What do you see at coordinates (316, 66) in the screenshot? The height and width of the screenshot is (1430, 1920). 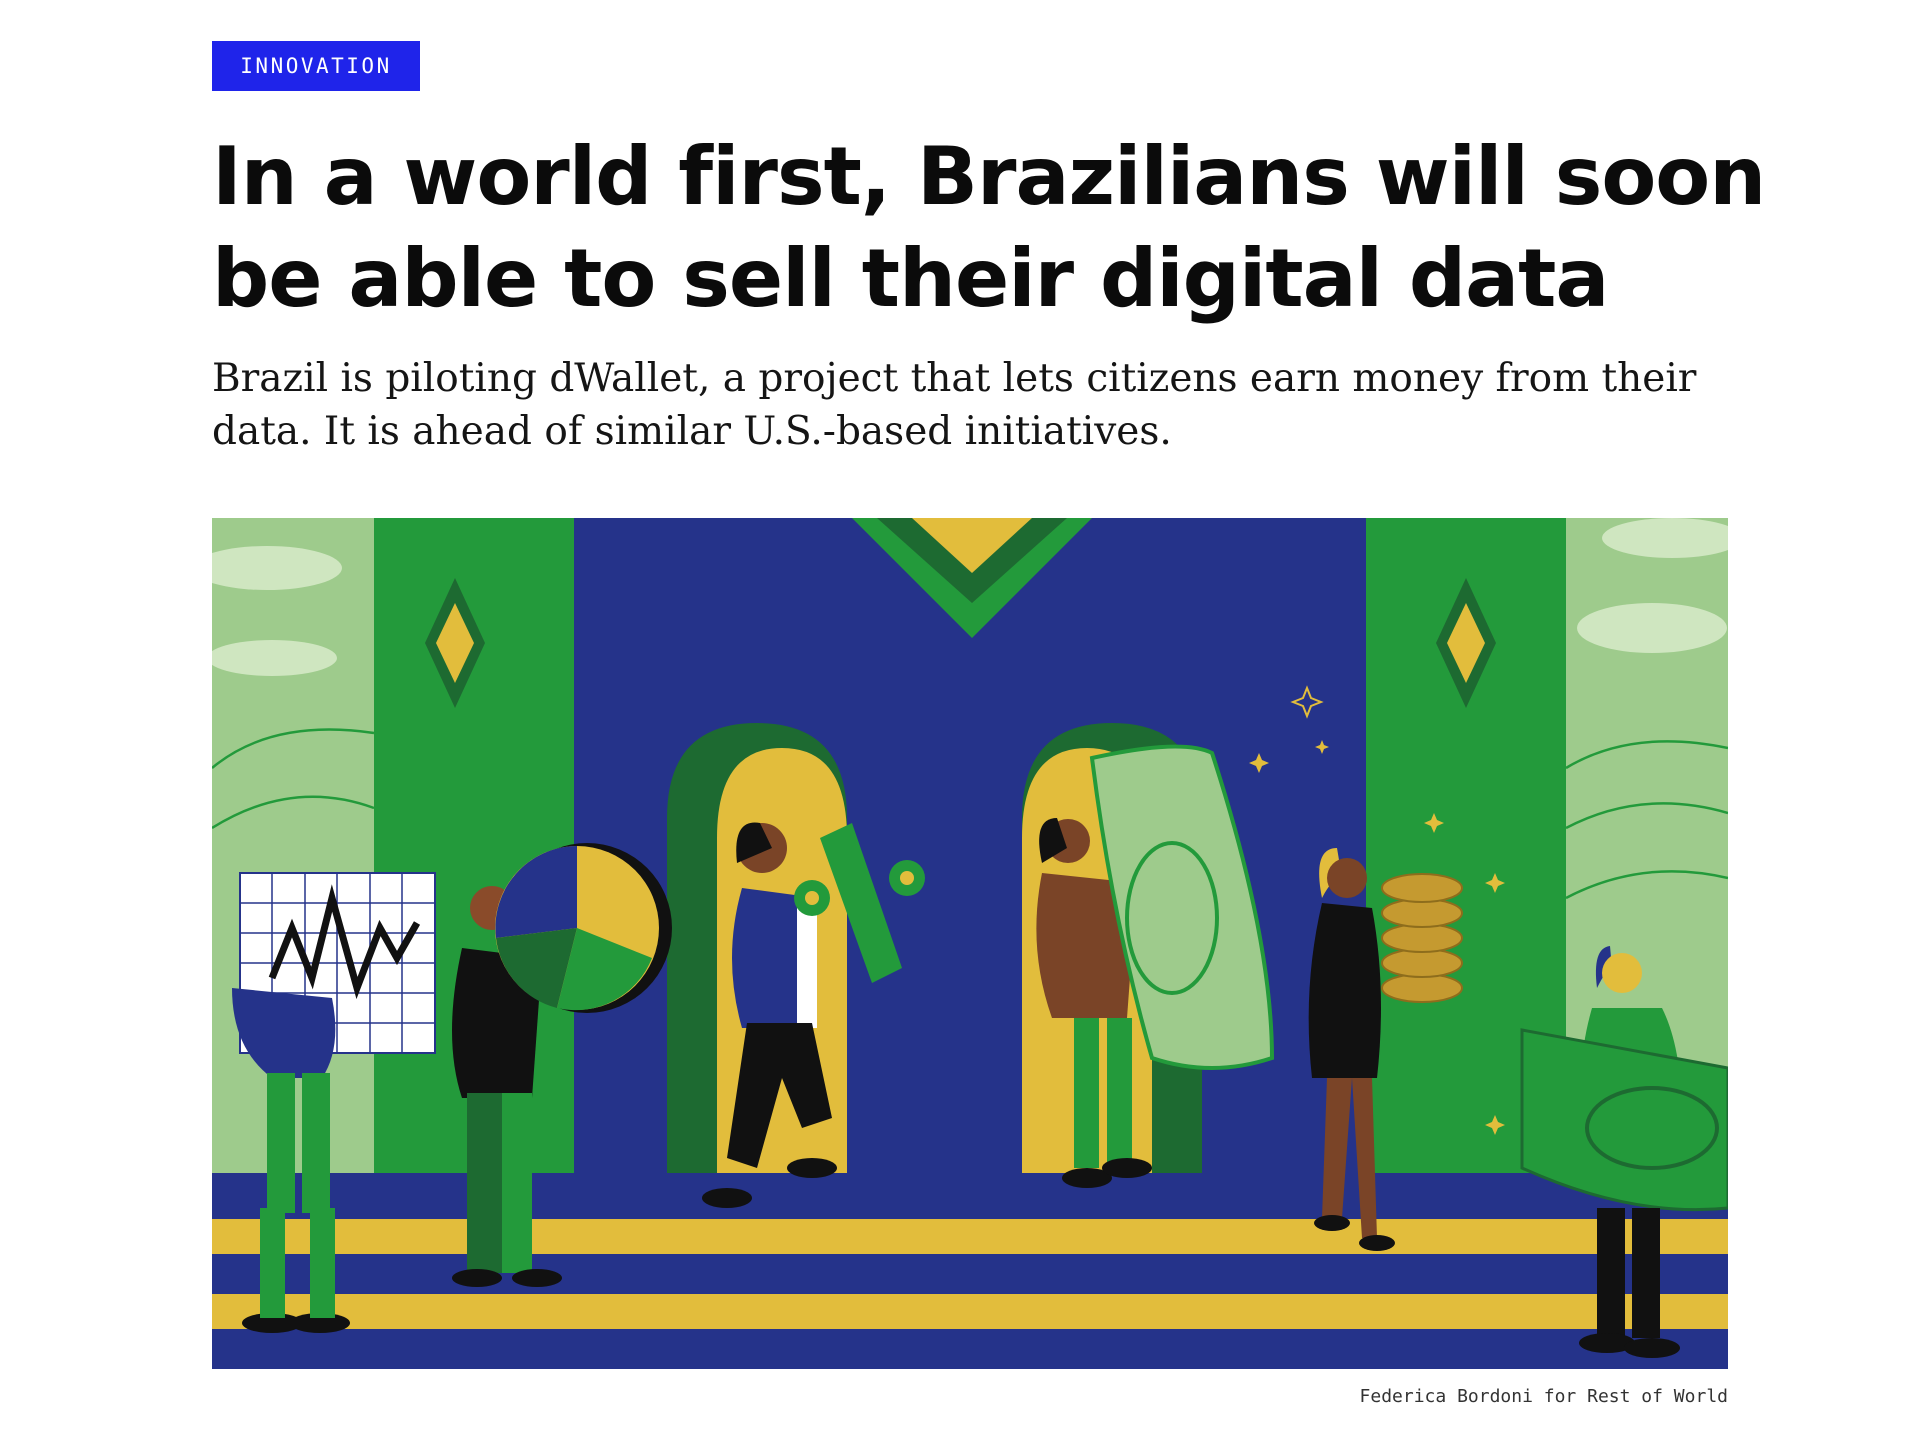 I see `category-tag: INNOVATION` at bounding box center [316, 66].